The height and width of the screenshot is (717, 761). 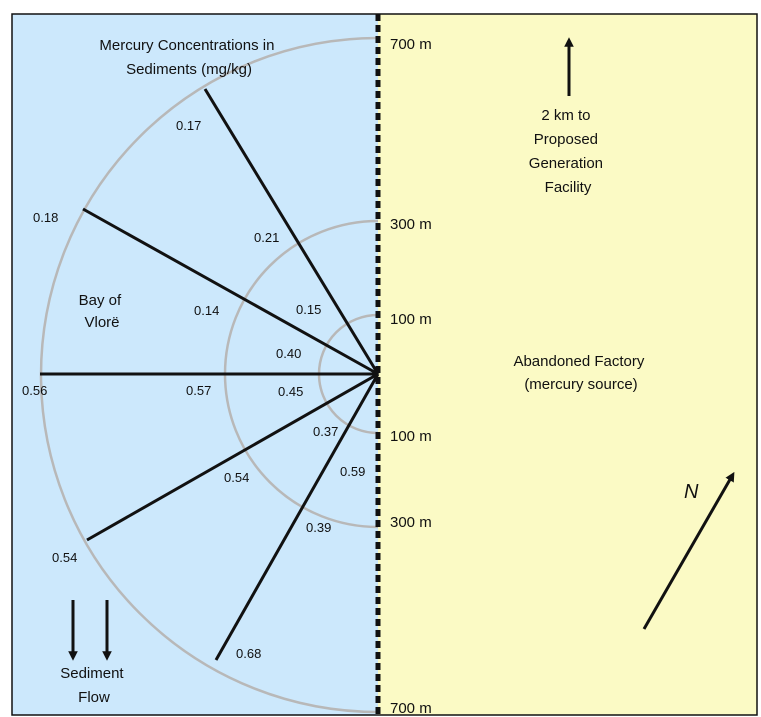 What do you see at coordinates (411, 708) in the screenshot?
I see `distance-label-south-700: 700 m` at bounding box center [411, 708].